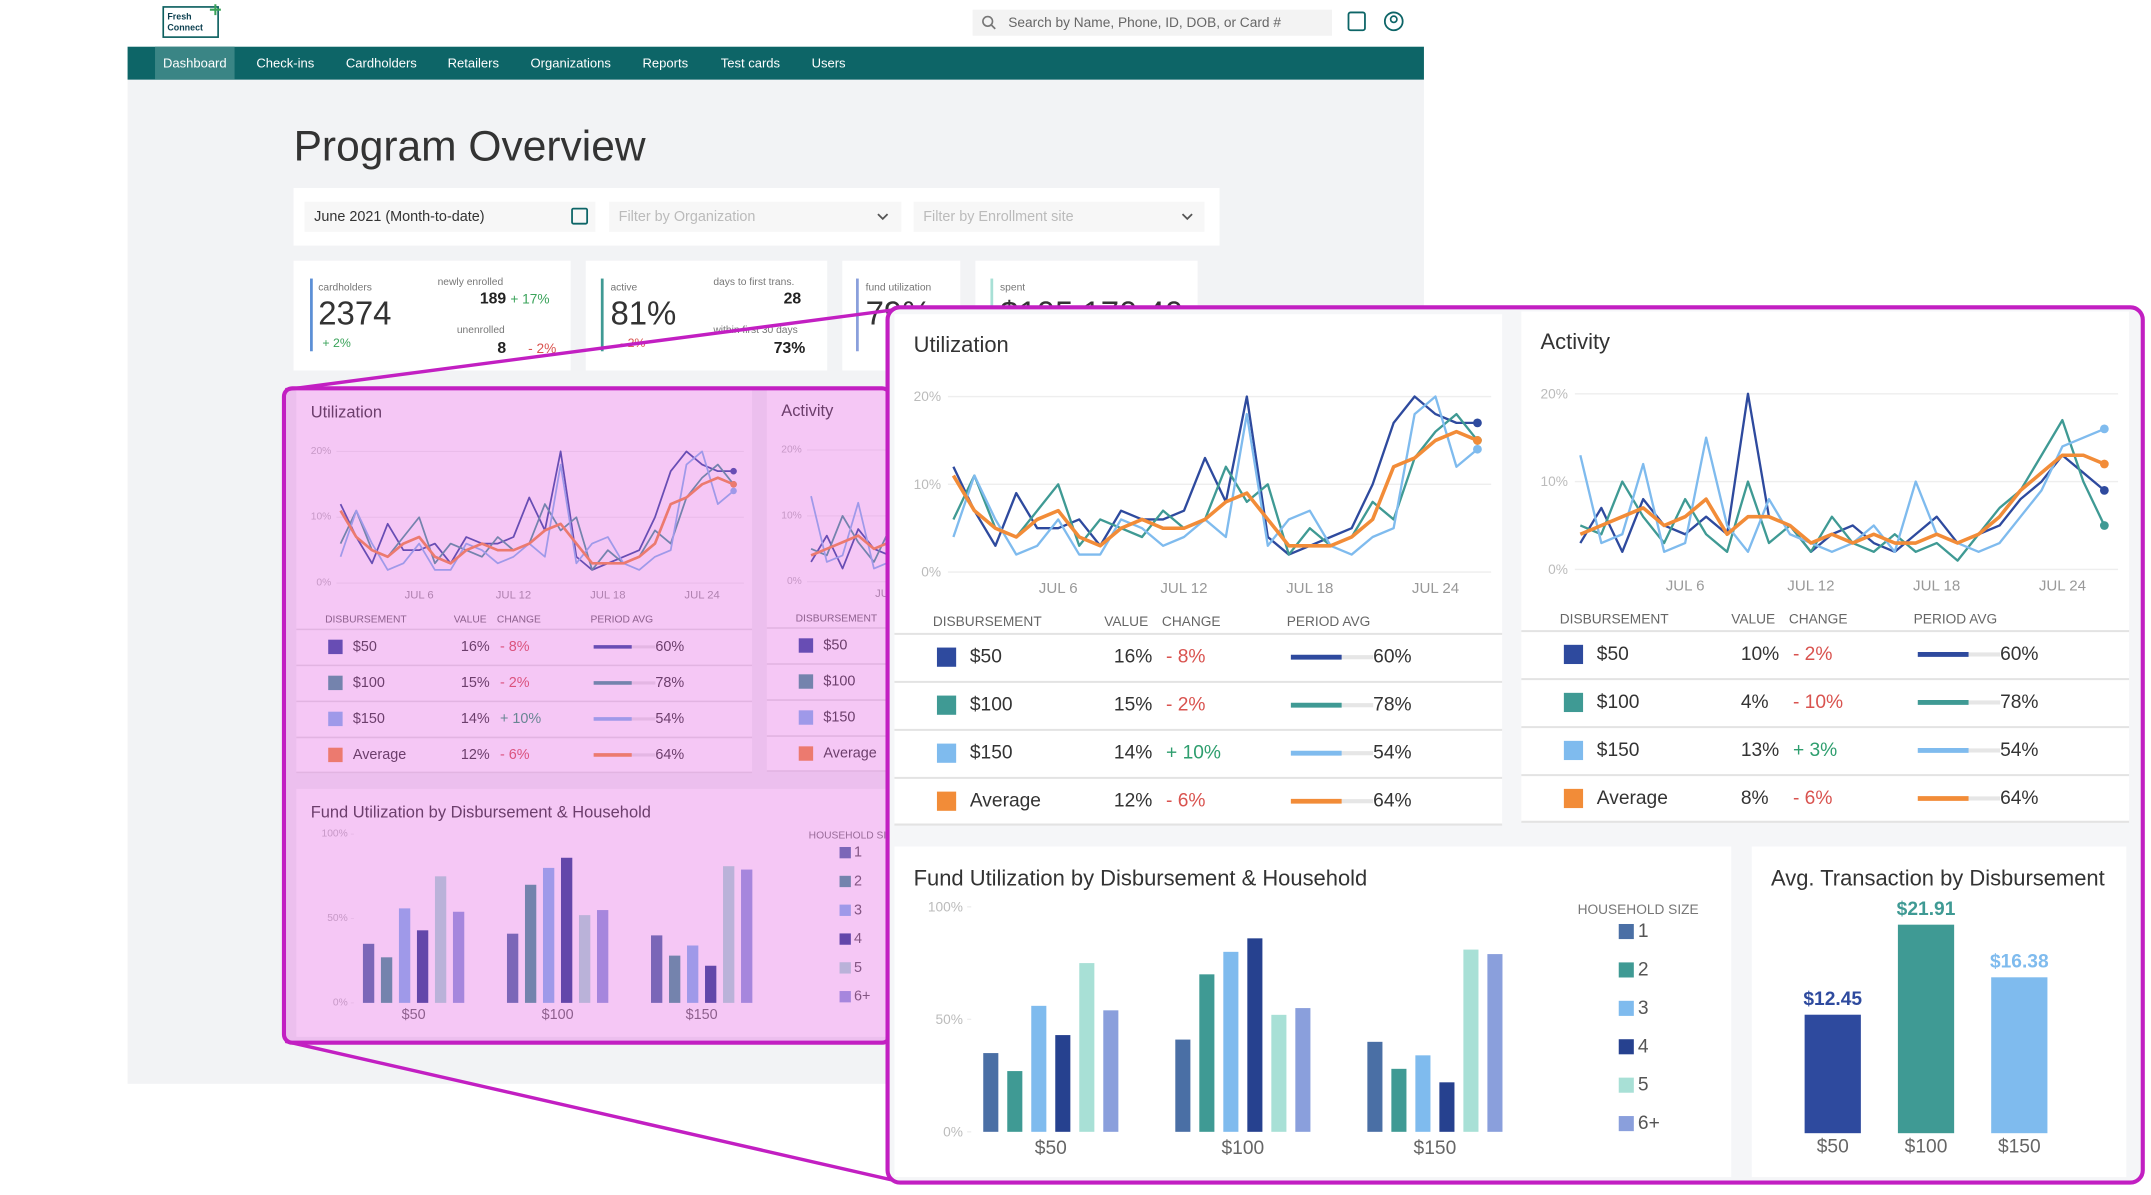 The height and width of the screenshot is (1195, 2151). Describe the element at coordinates (195, 63) in the screenshot. I see `nav-item: Dashboard` at that location.